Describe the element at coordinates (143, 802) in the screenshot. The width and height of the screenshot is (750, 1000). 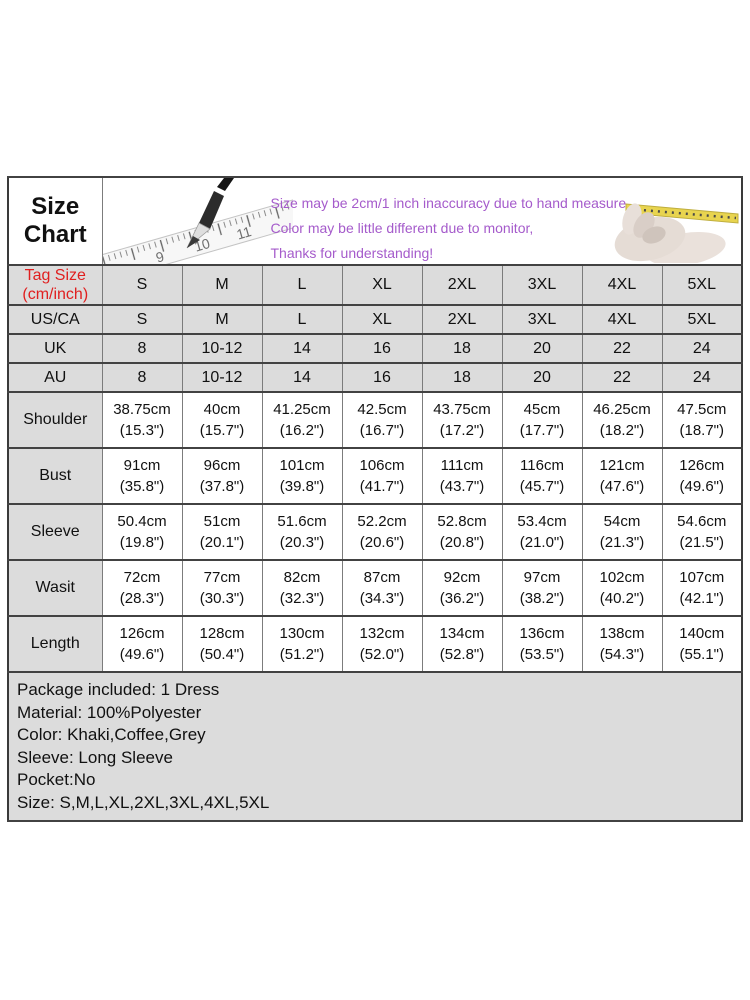
I see `product-detail-line: Size: S,M,L,XL,2XL,3XL,4XL,5XL` at that location.